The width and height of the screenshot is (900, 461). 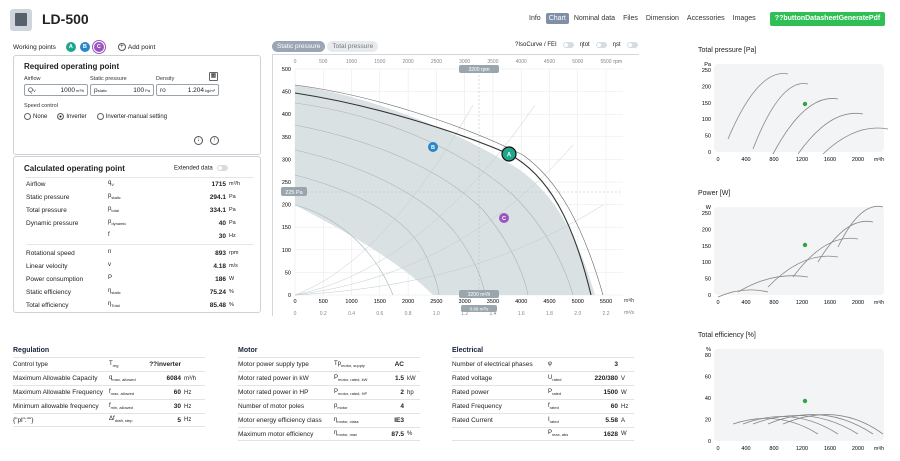 I want to click on working-point-c: C, so click(x=98, y=47).